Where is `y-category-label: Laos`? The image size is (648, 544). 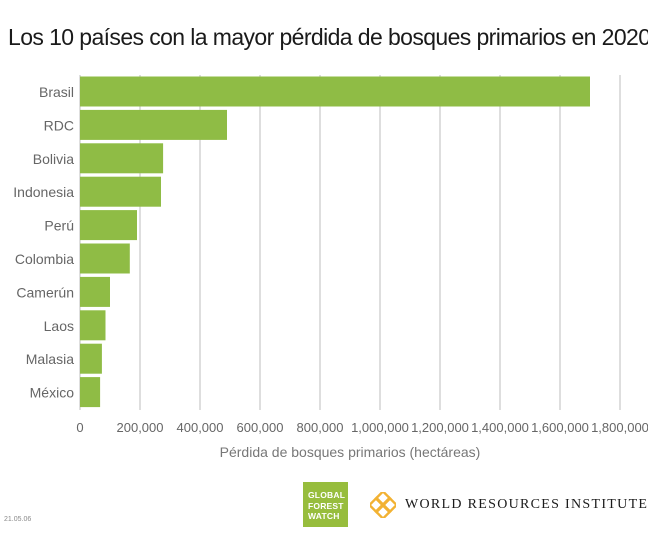 y-category-label: Laos is located at coordinates (59, 326).